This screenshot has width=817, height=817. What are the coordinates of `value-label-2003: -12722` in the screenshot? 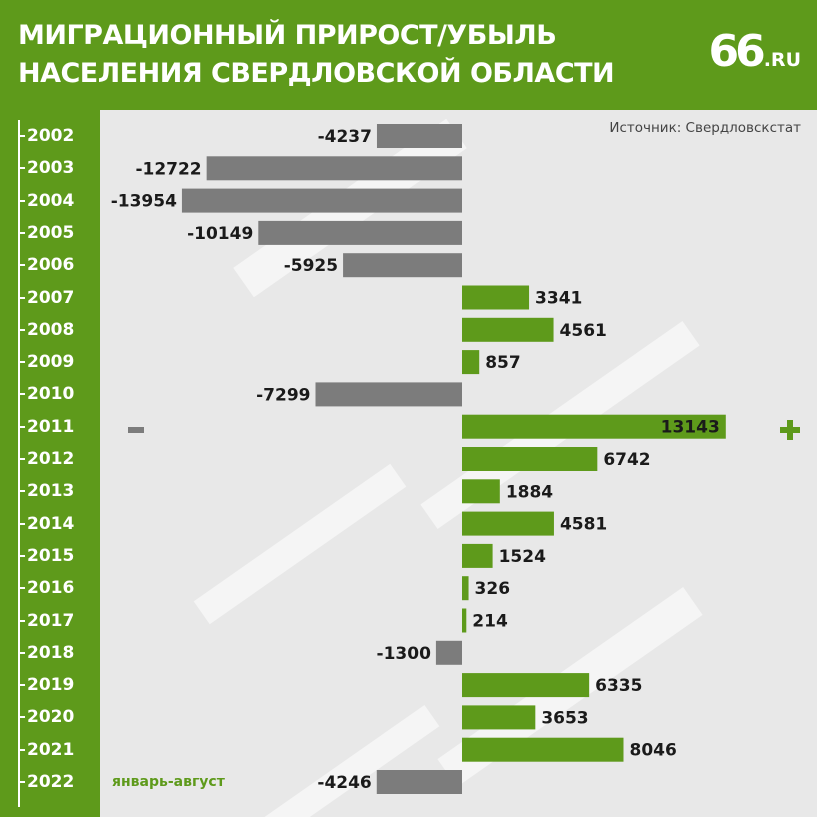 It's located at (168, 169).